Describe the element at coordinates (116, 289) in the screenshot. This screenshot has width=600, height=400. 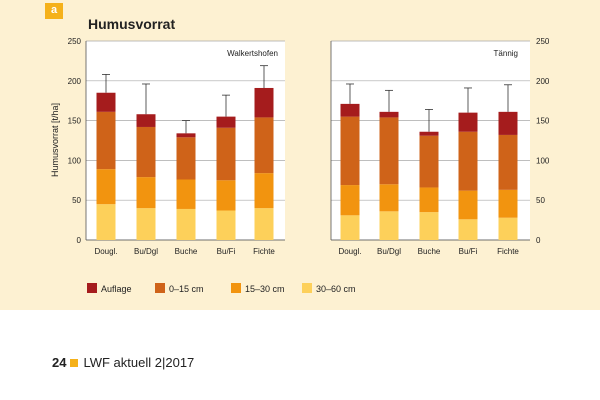
I see `legend-label: Auflage` at that location.